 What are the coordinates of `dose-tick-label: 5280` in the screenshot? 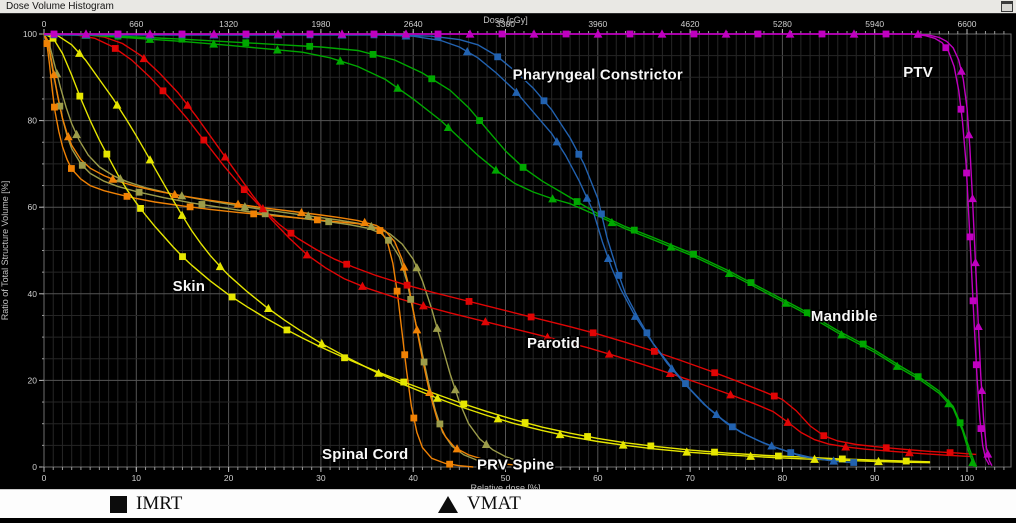 It's located at (782, 24).